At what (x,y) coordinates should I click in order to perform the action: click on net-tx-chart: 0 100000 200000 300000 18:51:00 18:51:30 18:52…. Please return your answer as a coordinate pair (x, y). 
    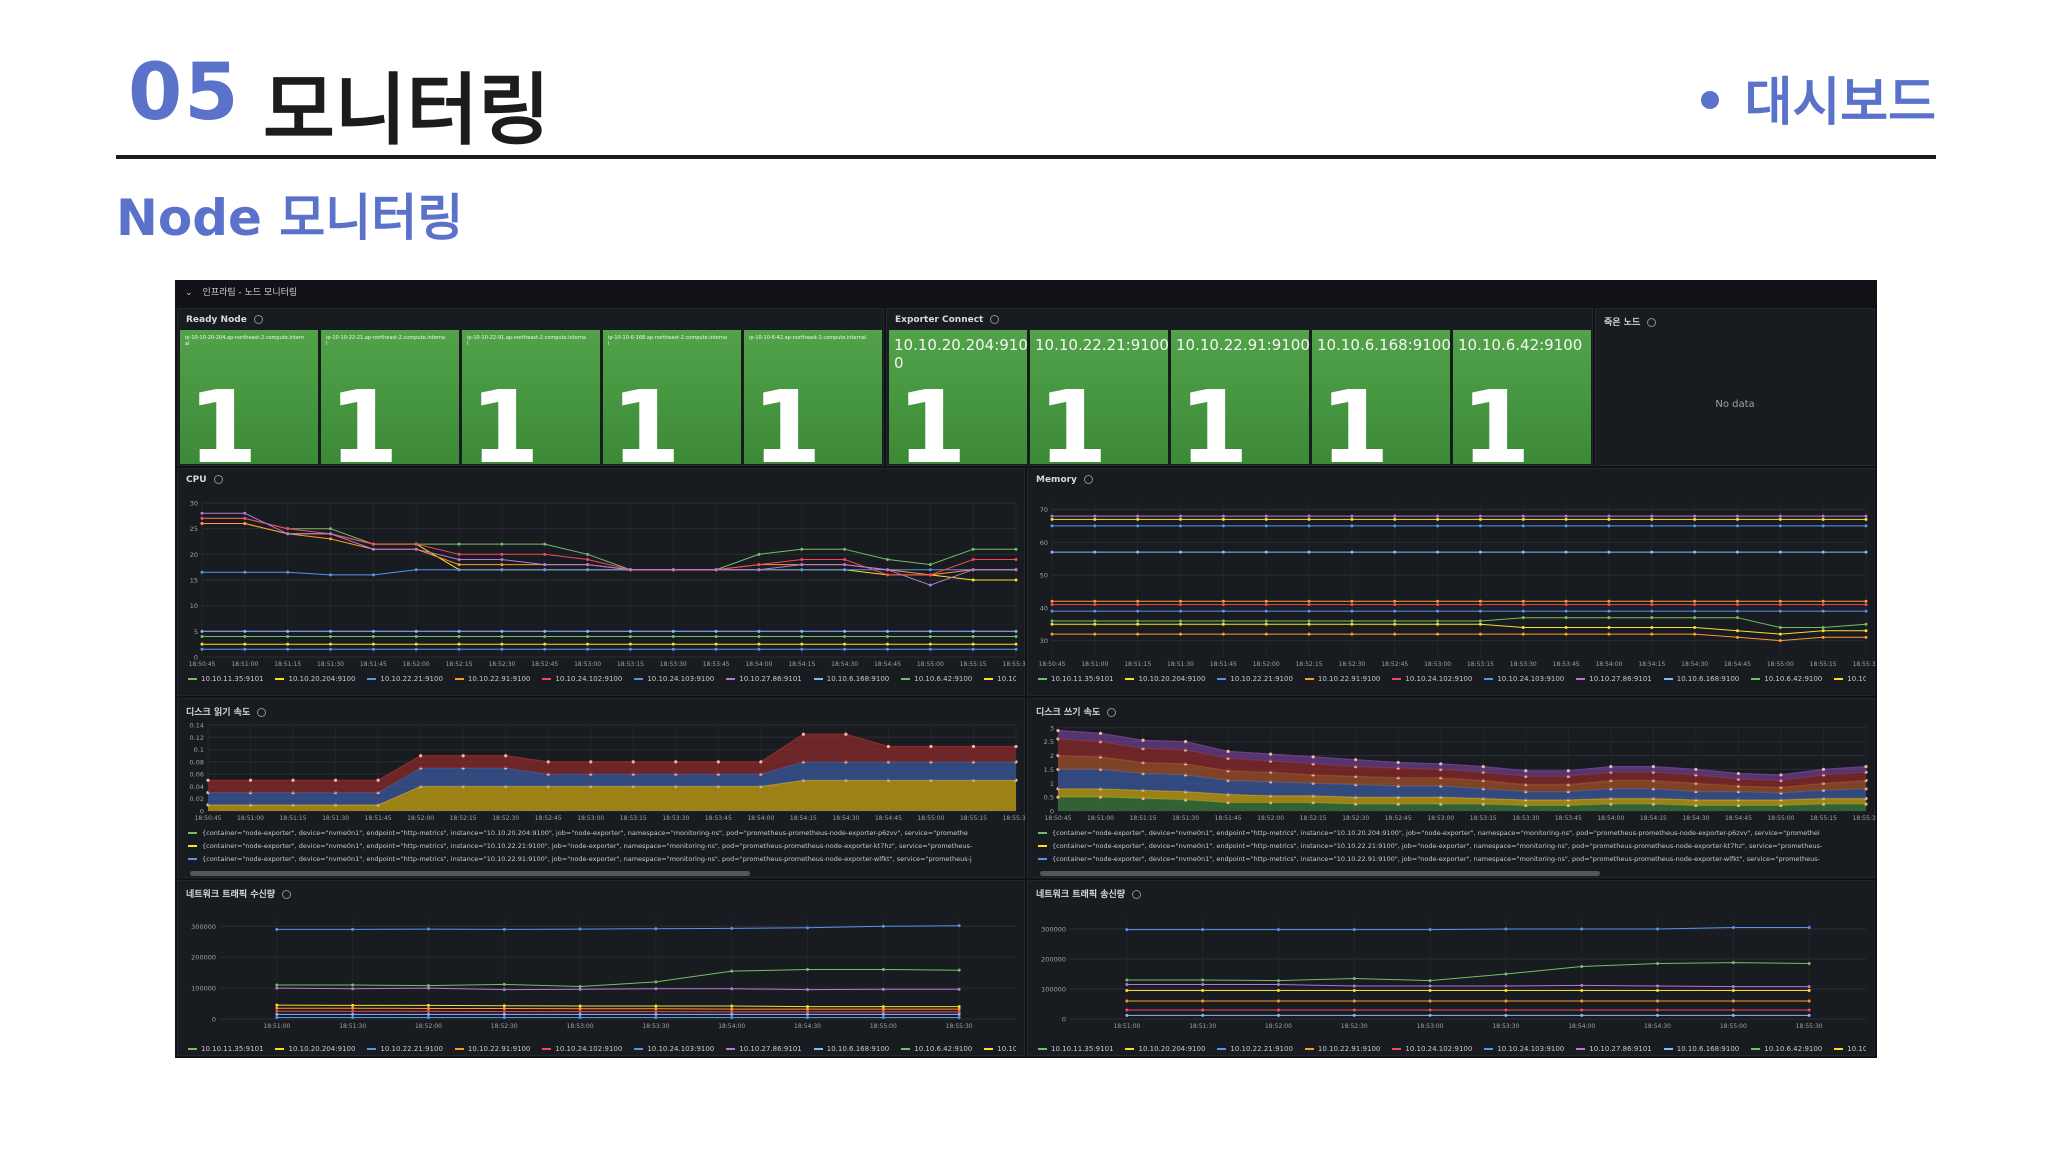
    Looking at the image, I should click on (1452, 969).